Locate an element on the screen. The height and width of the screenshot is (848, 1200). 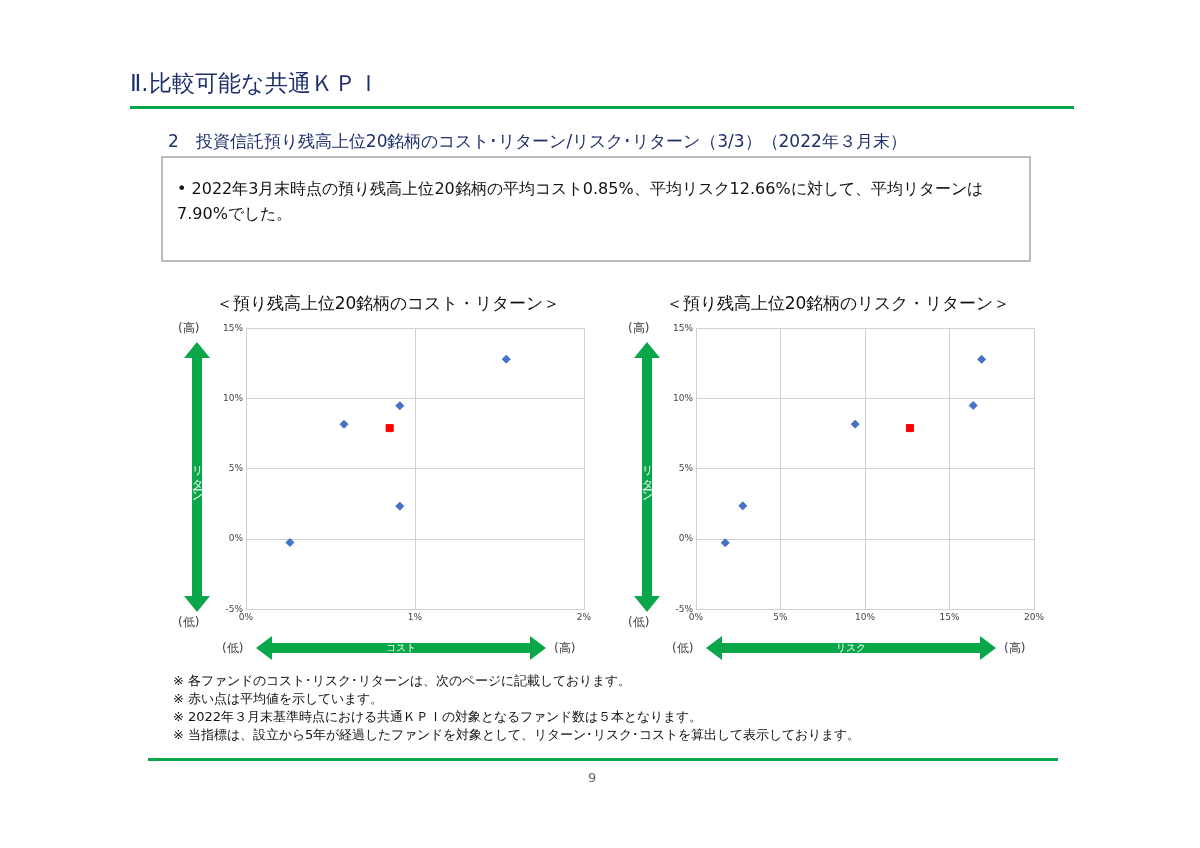
text: 2 投資信託預り残高上位20銘柄のコスト･リターン/リスク･リターン（3/3）（2022年３月末） is located at coordinates (537, 141).